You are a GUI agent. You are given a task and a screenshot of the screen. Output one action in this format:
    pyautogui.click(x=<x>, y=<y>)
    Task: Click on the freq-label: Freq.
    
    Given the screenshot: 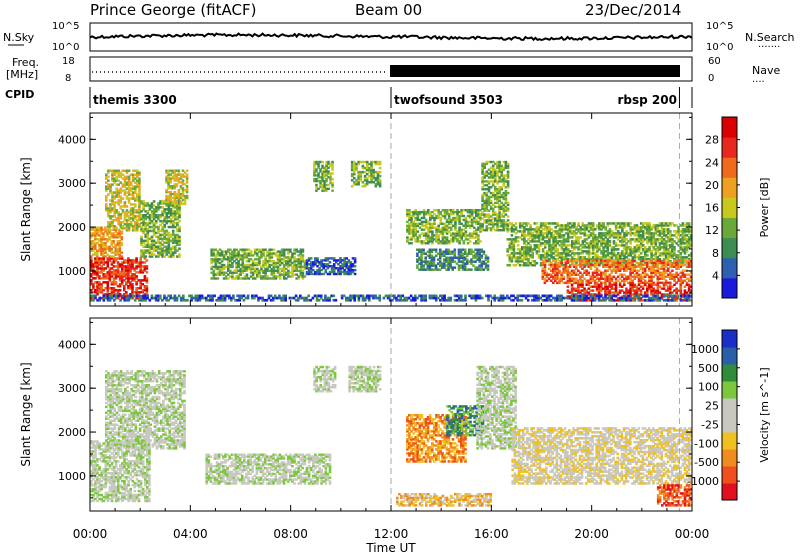 What is the action you would take?
    pyautogui.click(x=25, y=62)
    